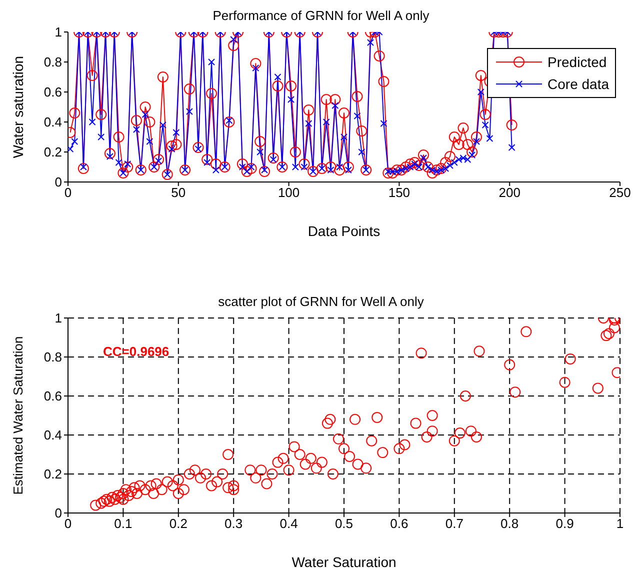 Image resolution: width=642 pixels, height=582 pixels. I want to click on x-tick-label: 0.9, so click(565, 524).